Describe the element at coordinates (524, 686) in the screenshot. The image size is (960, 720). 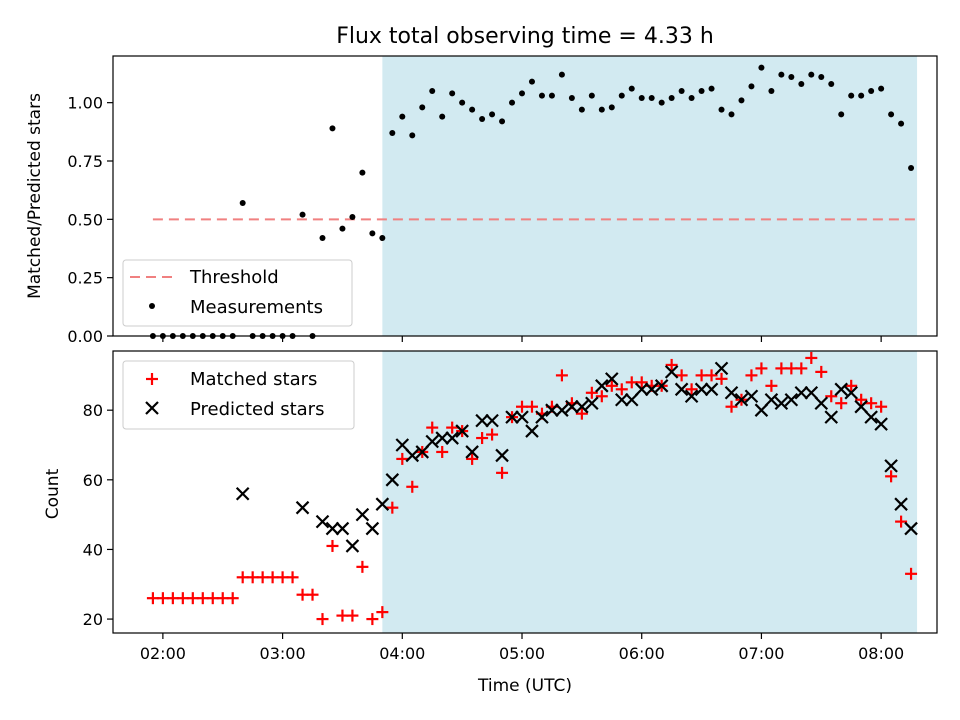
I see `count-xlabel: Time (UTC)` at that location.